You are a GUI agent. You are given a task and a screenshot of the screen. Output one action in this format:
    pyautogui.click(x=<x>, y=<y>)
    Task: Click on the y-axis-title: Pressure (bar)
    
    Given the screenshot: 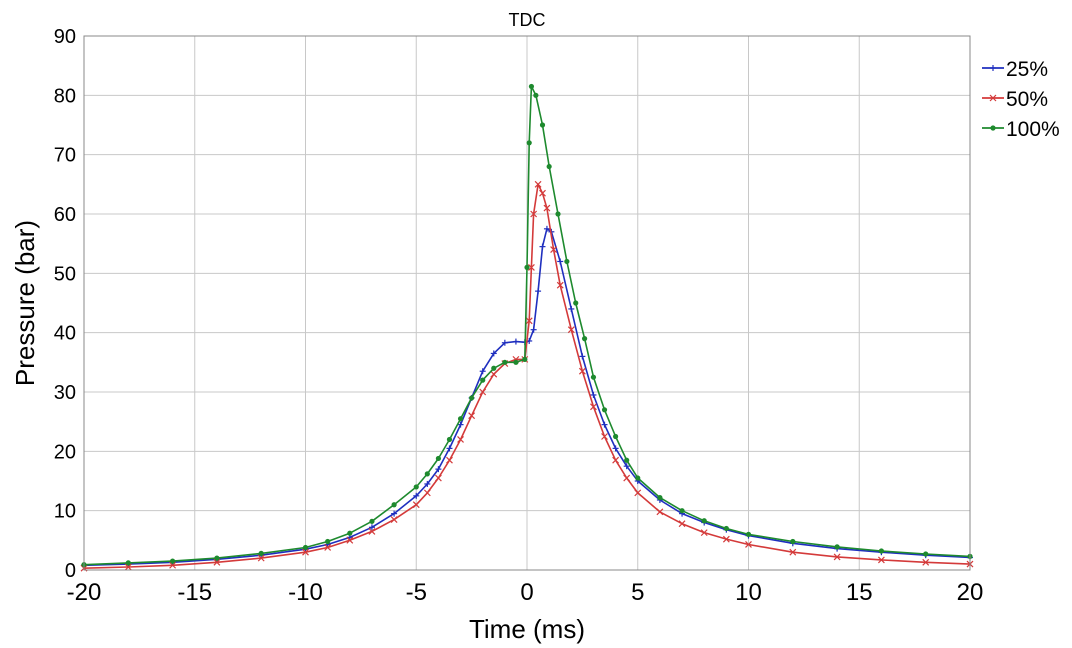 What is the action you would take?
    pyautogui.click(x=25, y=303)
    